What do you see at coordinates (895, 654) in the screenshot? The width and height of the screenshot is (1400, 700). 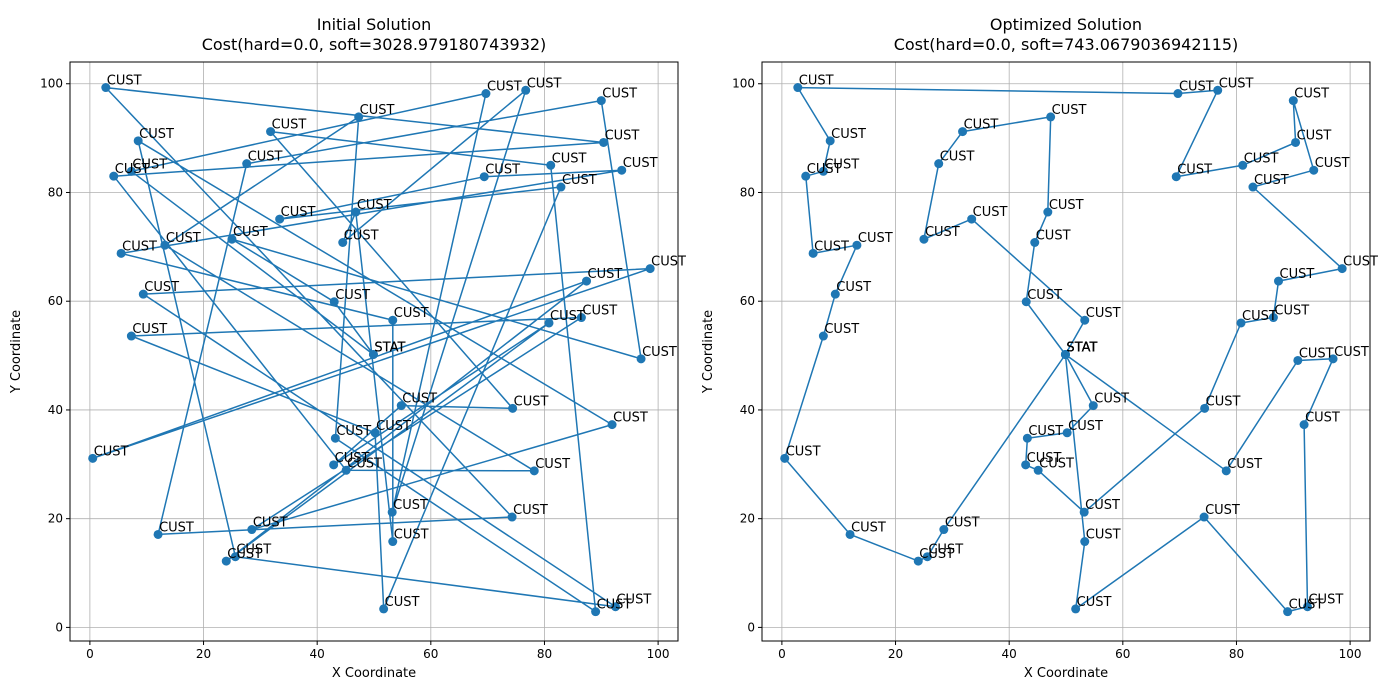 I see `x-tick-label: 20` at bounding box center [895, 654].